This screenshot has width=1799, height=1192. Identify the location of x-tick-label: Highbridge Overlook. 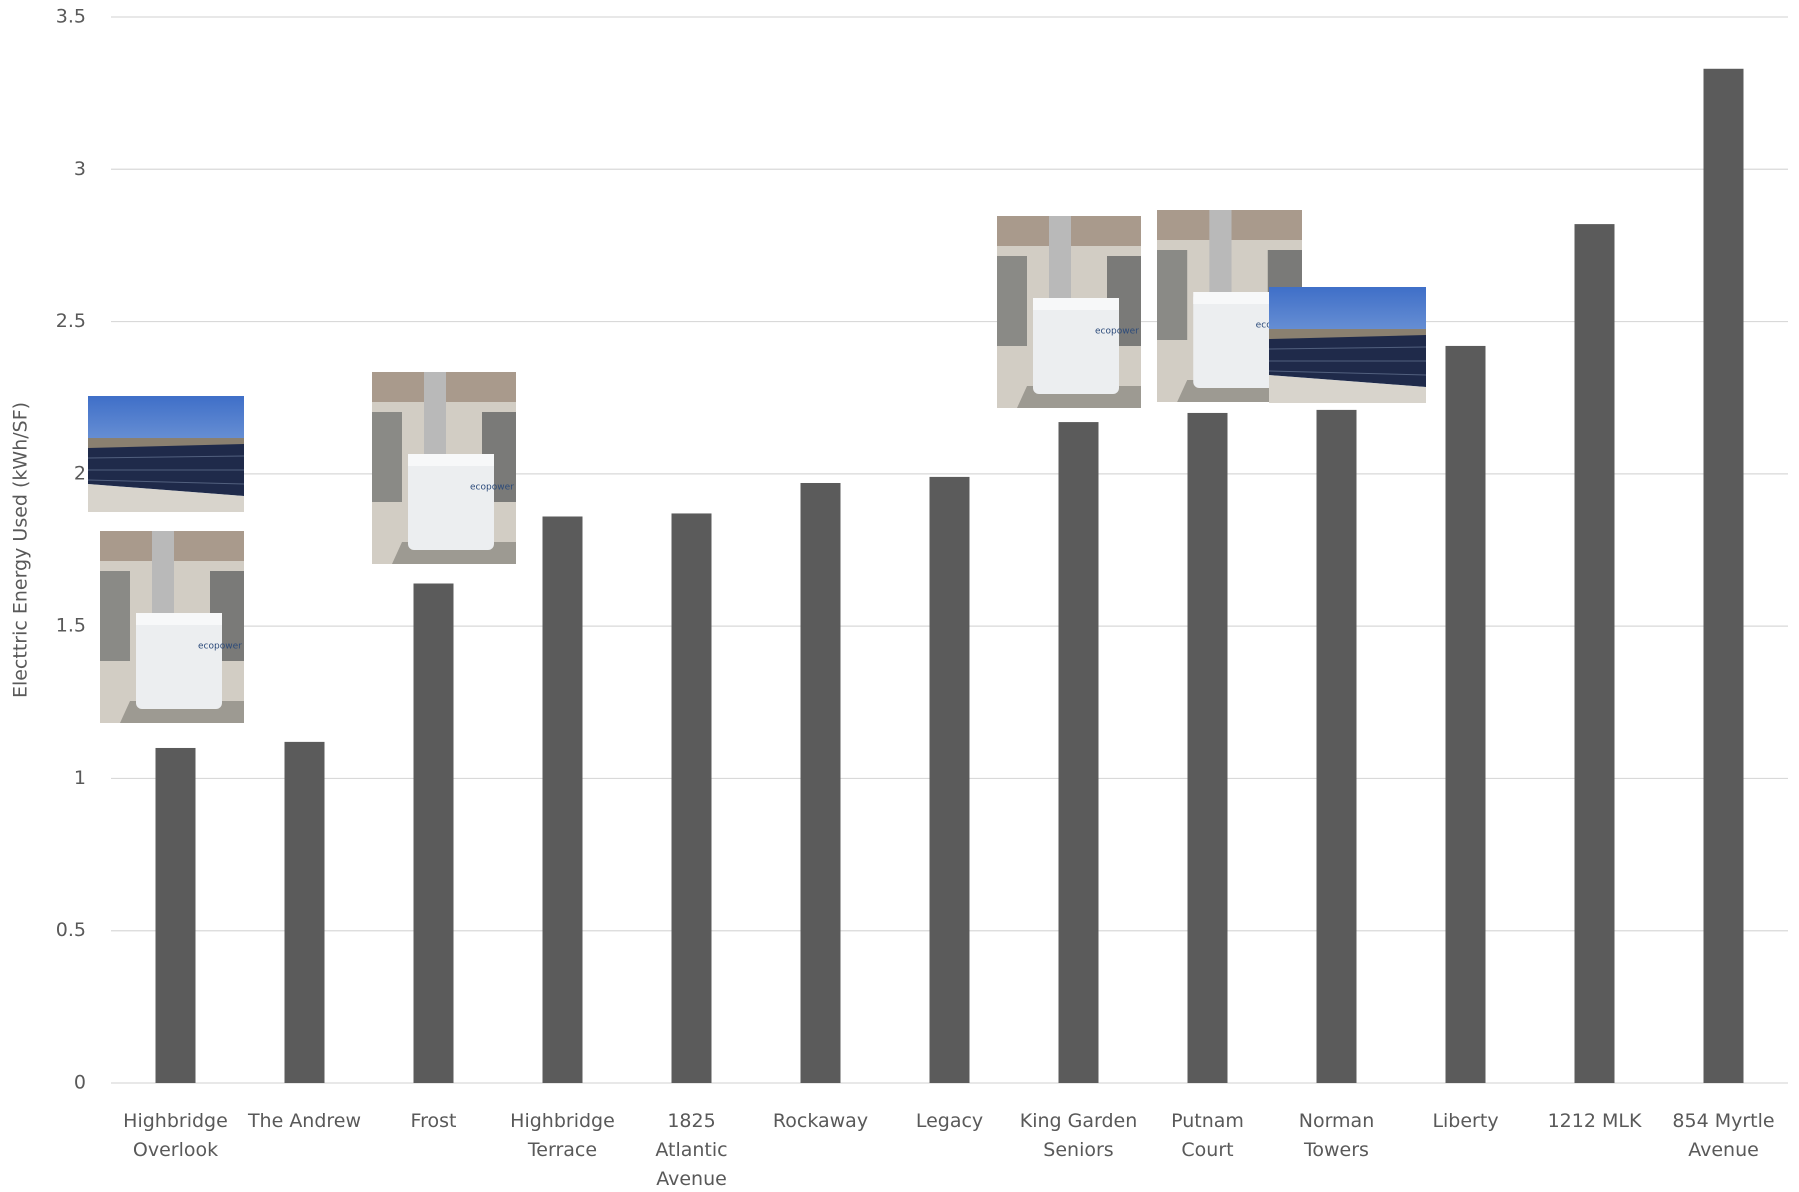
(175, 1135).